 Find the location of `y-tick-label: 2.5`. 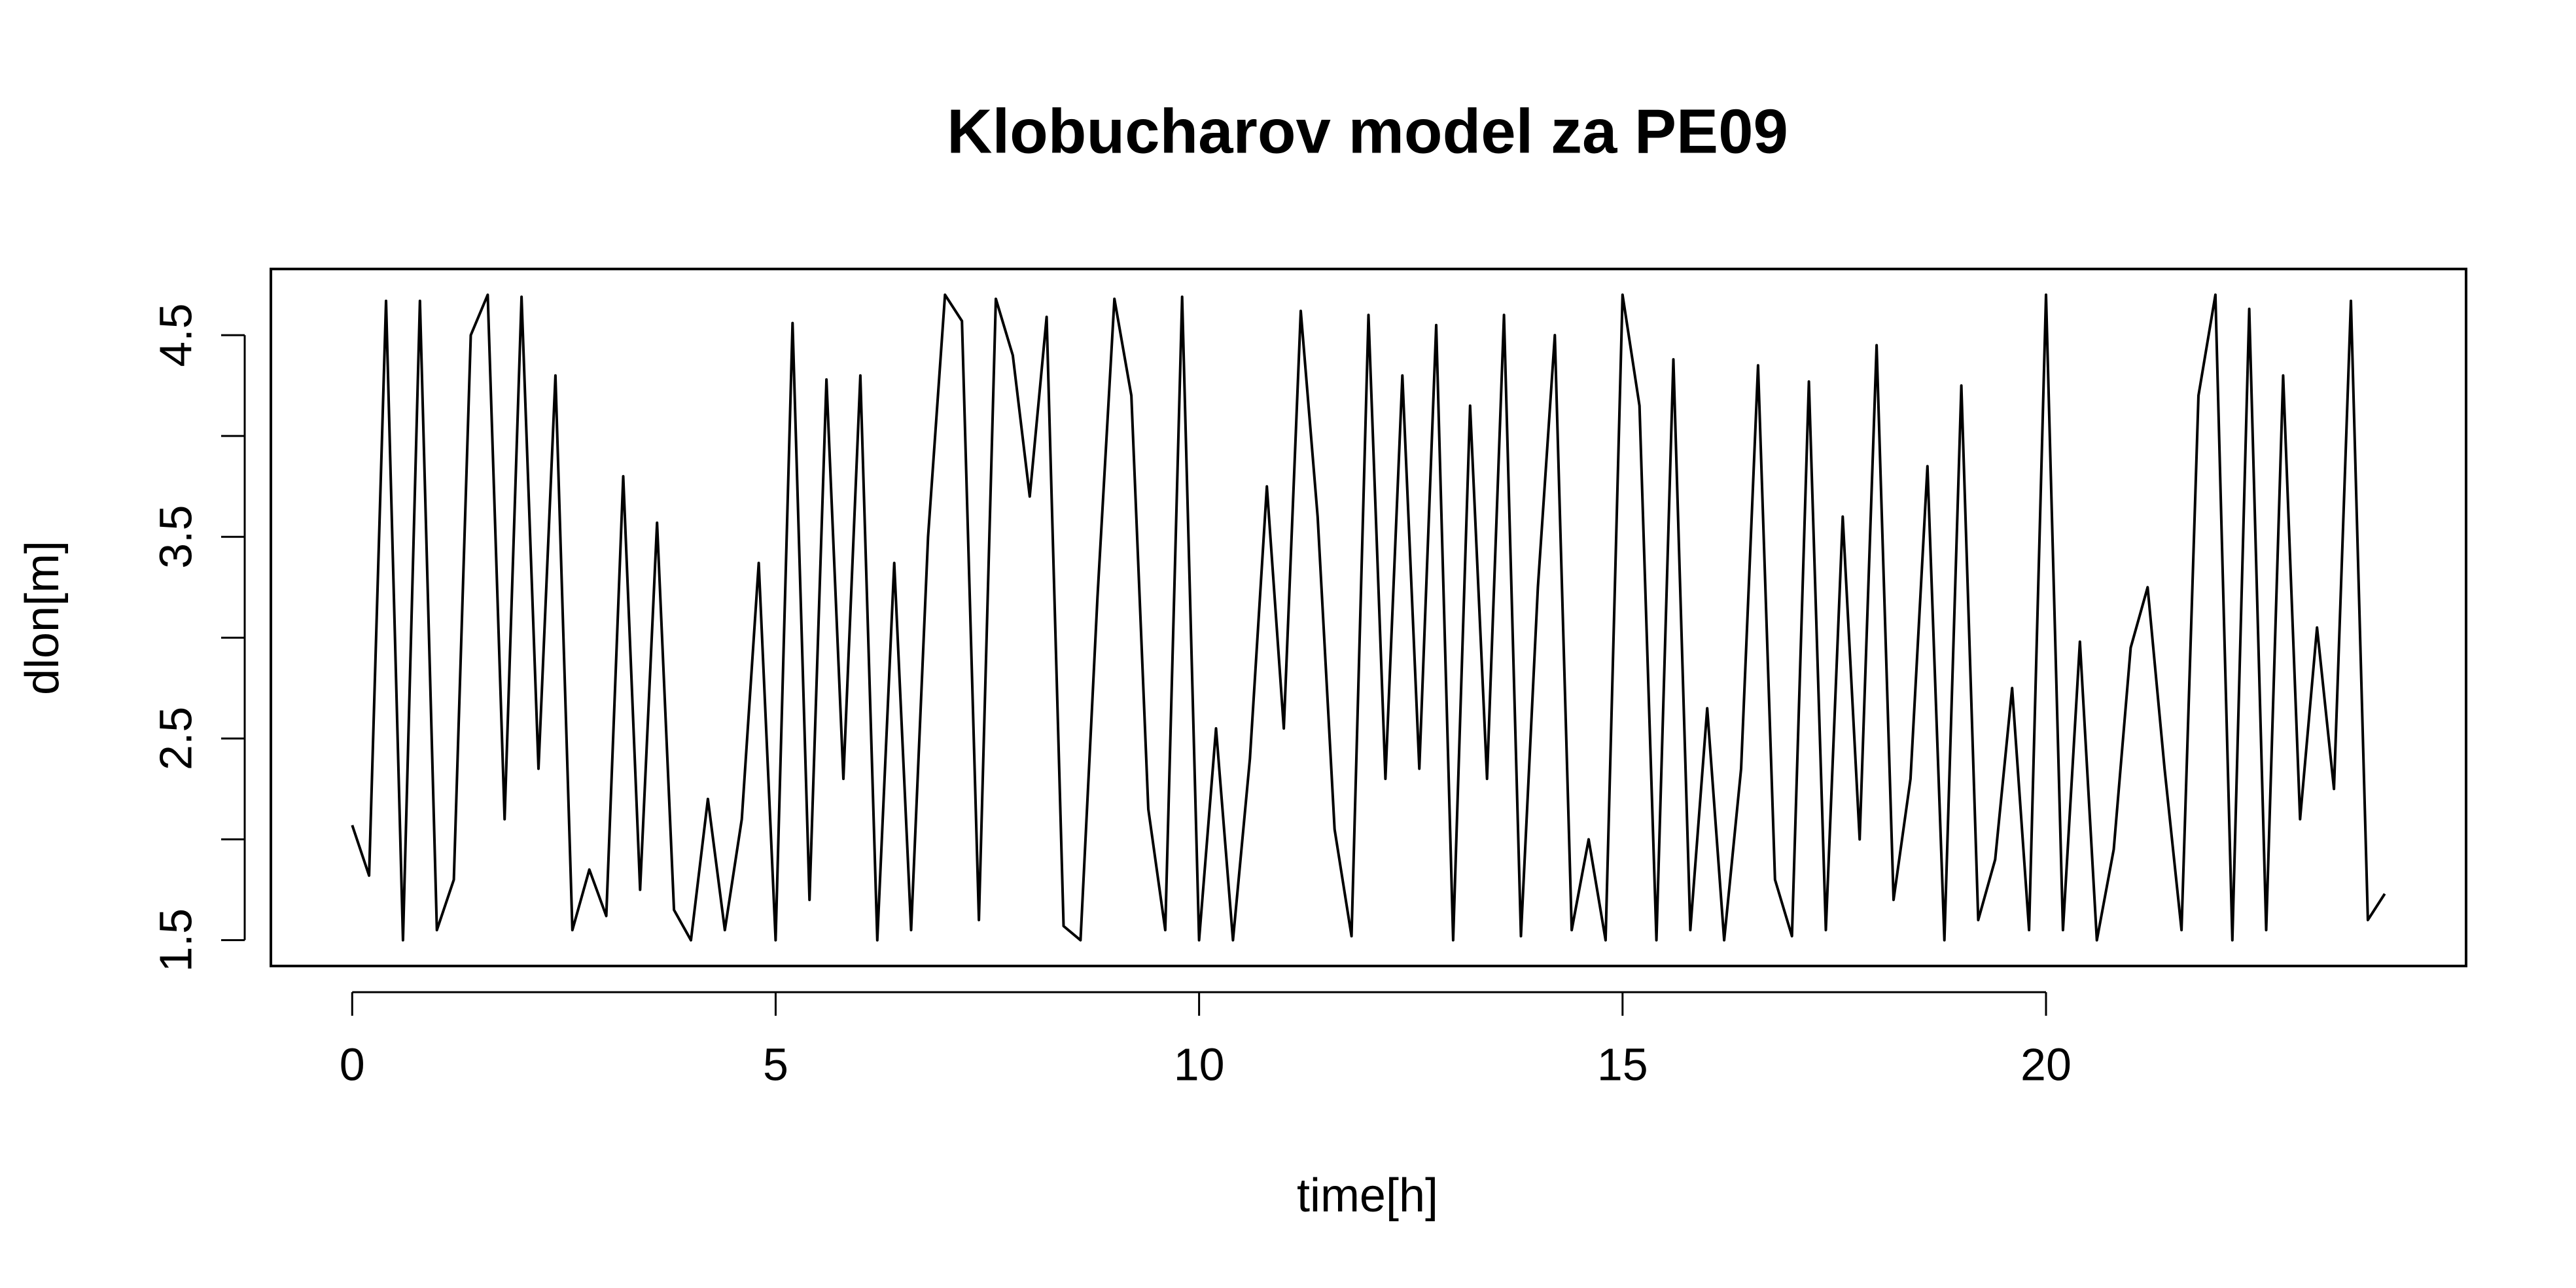

y-tick-label: 2.5 is located at coordinates (175, 738).